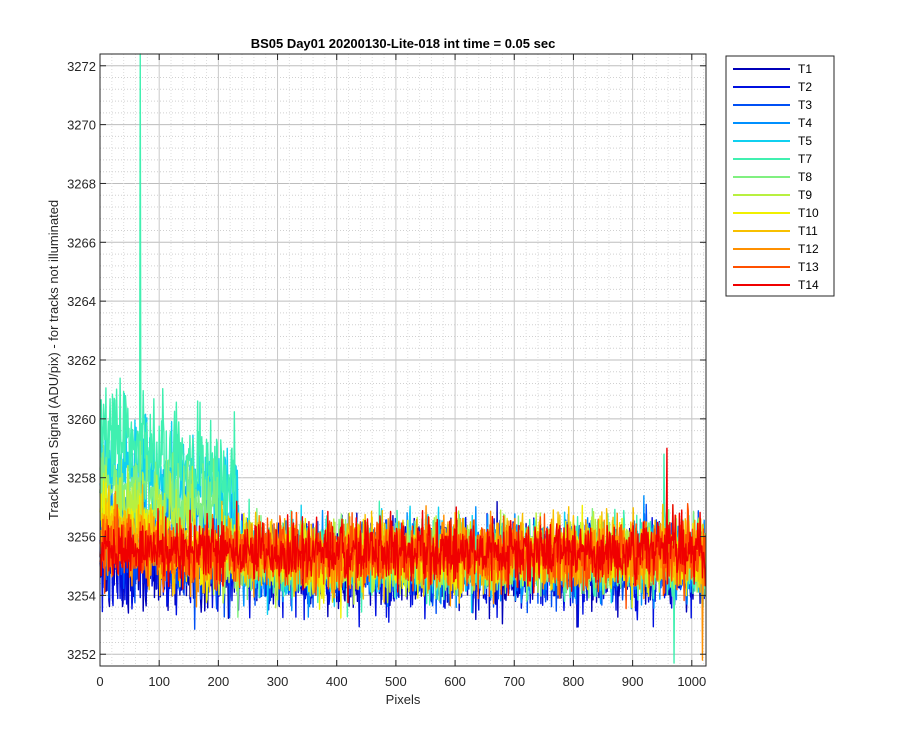  I want to click on legend-label-t14: T14, so click(808, 285).